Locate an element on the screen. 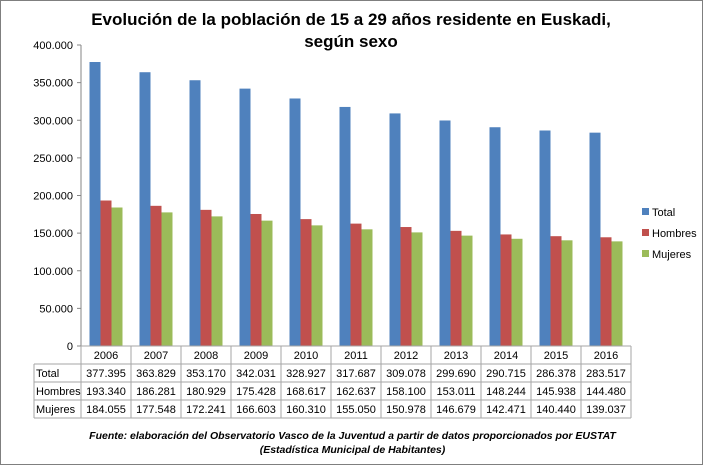 The height and width of the screenshot is (465, 703). legend-swatch-hombres is located at coordinates (645, 232).